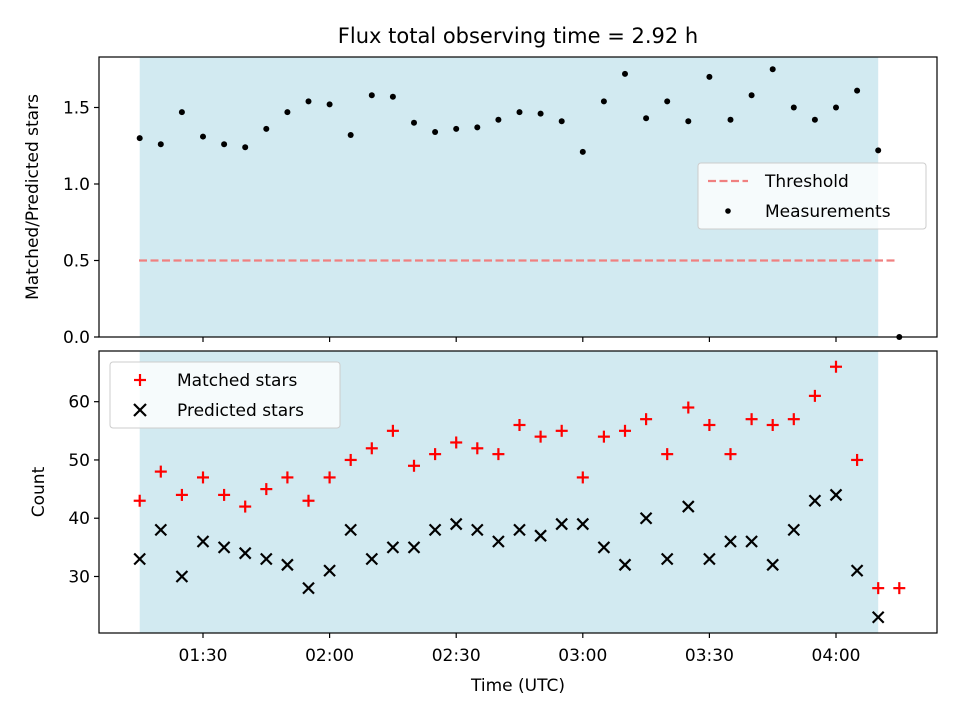  I want to click on ratio-y-axis-label: Matched/Predicted stars, so click(33, 197).